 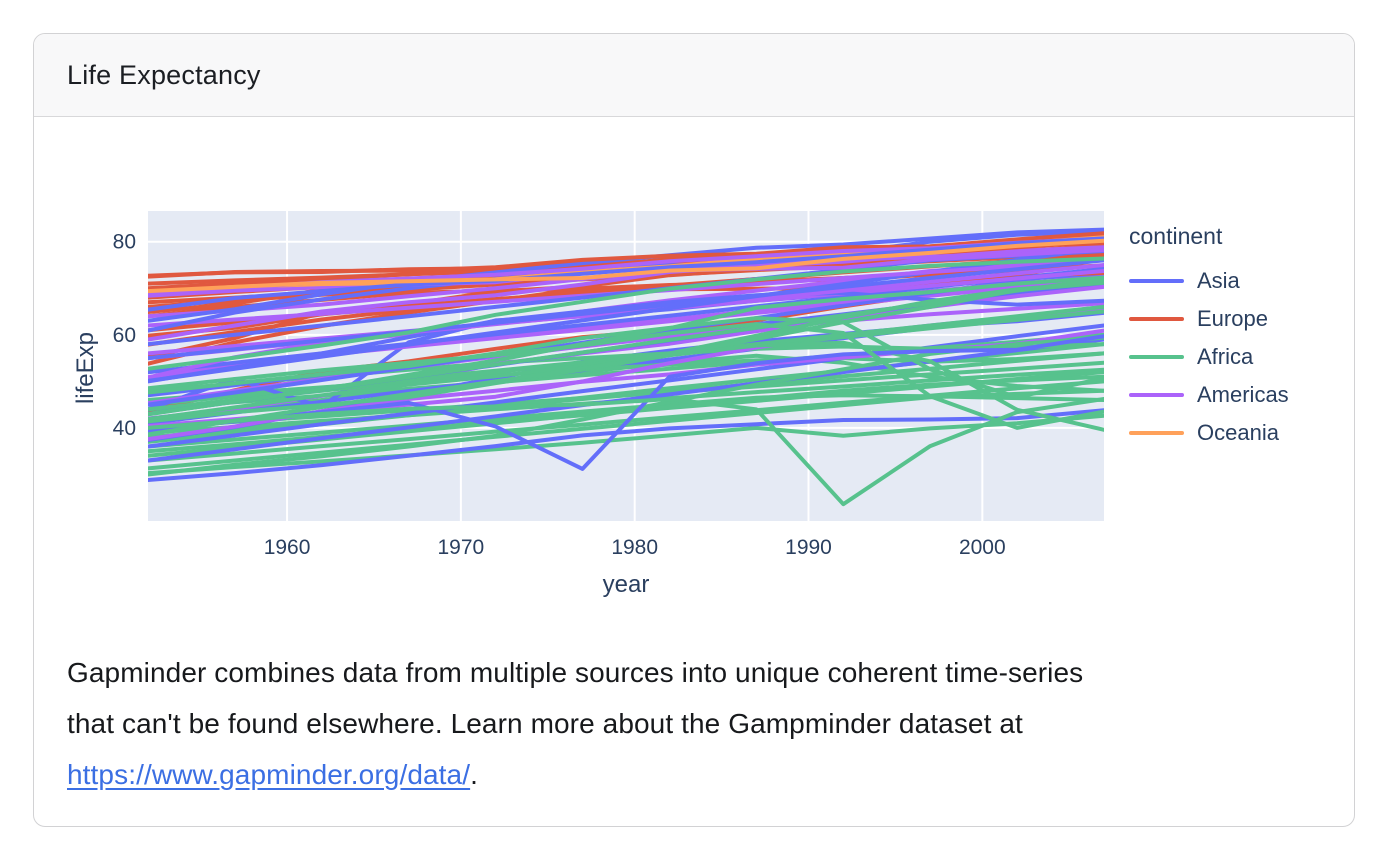 I want to click on x-tick-label: 1970, so click(x=461, y=547).